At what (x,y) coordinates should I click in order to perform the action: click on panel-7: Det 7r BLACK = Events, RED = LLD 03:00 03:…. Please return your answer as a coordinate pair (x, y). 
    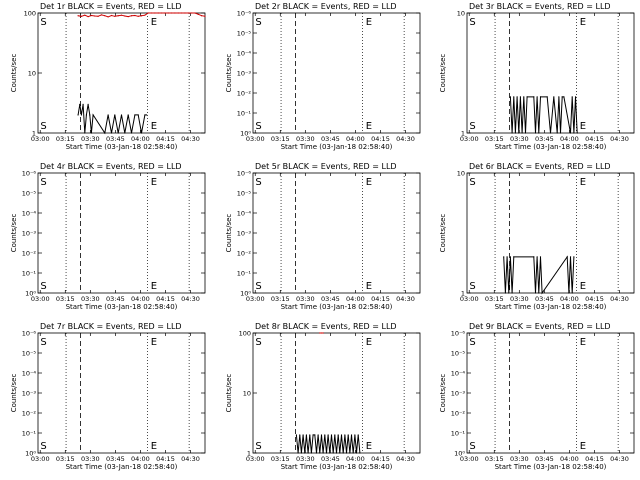
    Looking at the image, I should click on (108, 396).